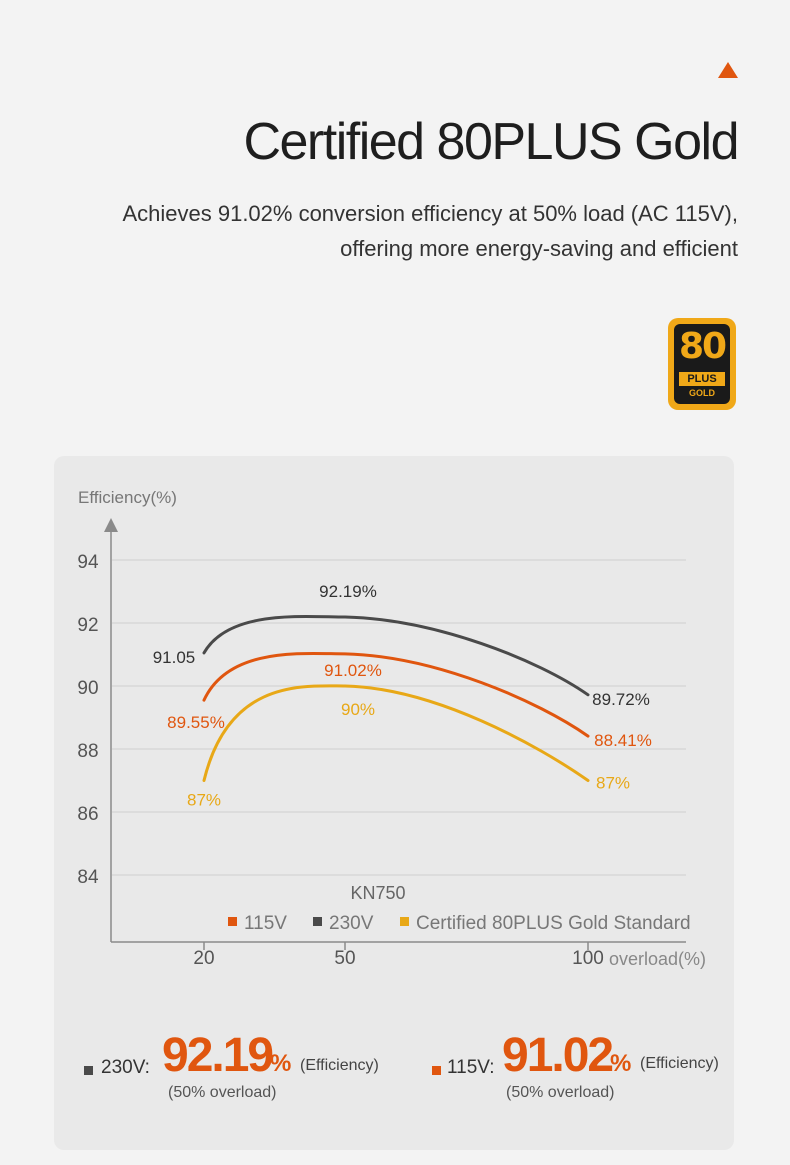 The image size is (790, 1165). Describe the element at coordinates (623, 740) in the screenshot. I see `data-label: 88.41%` at that location.